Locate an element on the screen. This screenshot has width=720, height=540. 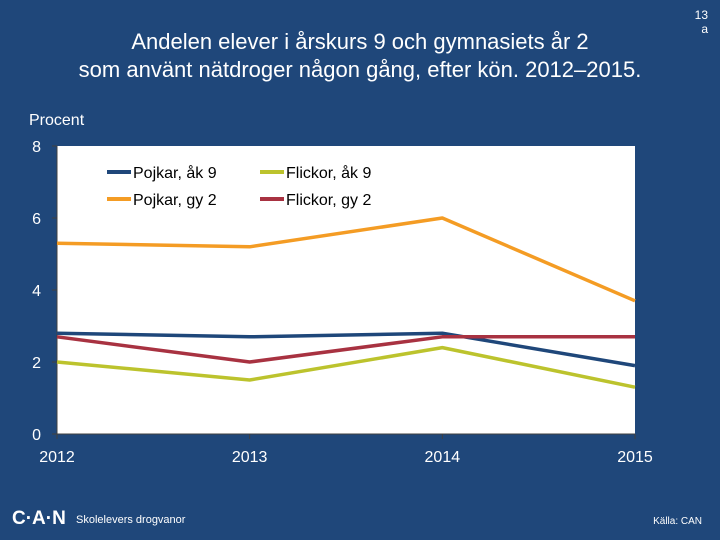
y-axis-label: Procent is located at coordinates (57, 120).